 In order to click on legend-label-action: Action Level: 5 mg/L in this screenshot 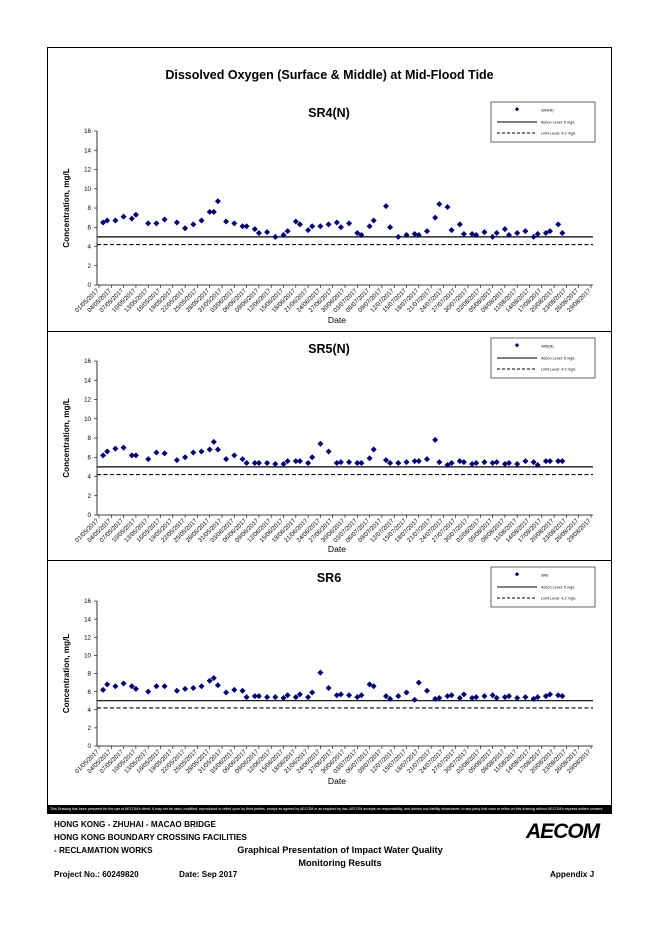, I will do `click(558, 588)`.